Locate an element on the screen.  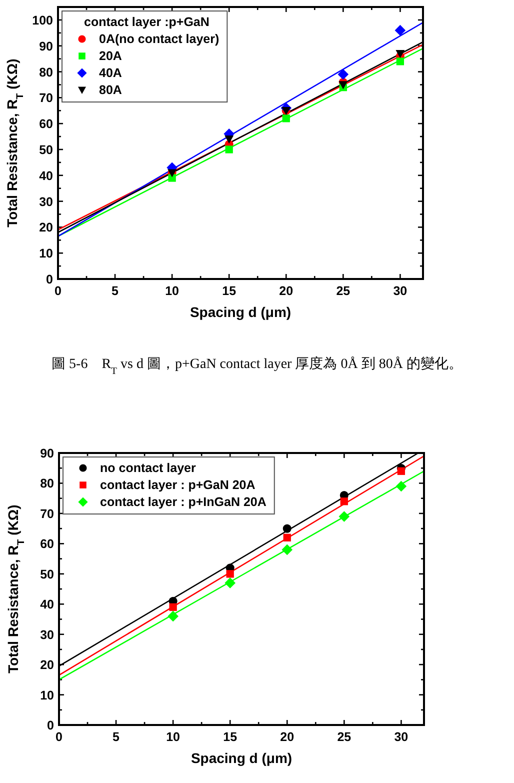
legend-label: contact layer : p+GaN 20A is located at coordinates (178, 485).